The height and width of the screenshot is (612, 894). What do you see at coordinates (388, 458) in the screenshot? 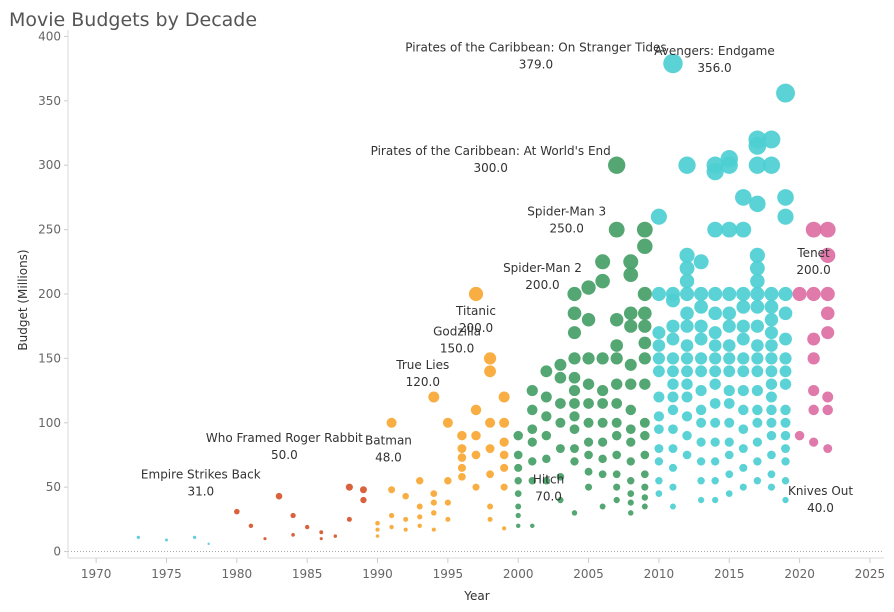
I see `annotation-value: 48.0` at bounding box center [388, 458].